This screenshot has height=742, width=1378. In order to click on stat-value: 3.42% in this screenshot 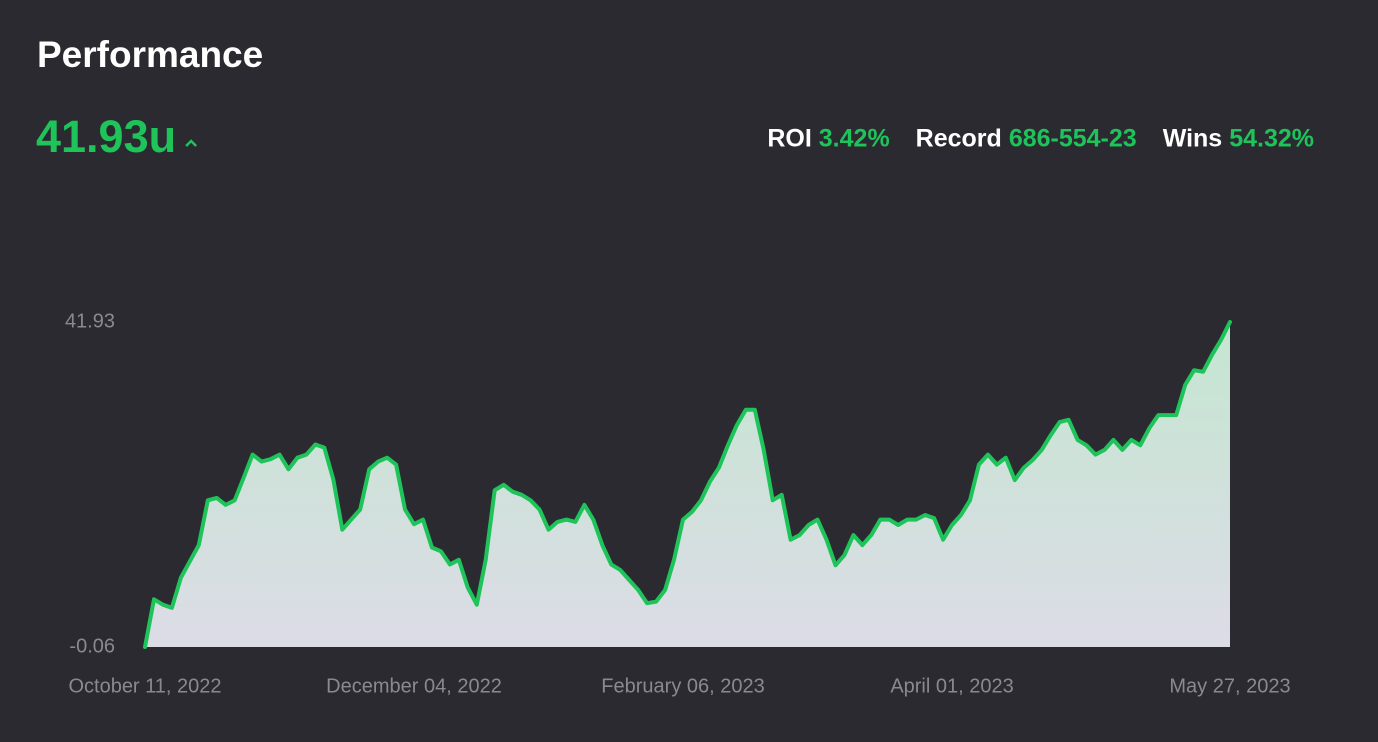, I will do `click(854, 139)`.